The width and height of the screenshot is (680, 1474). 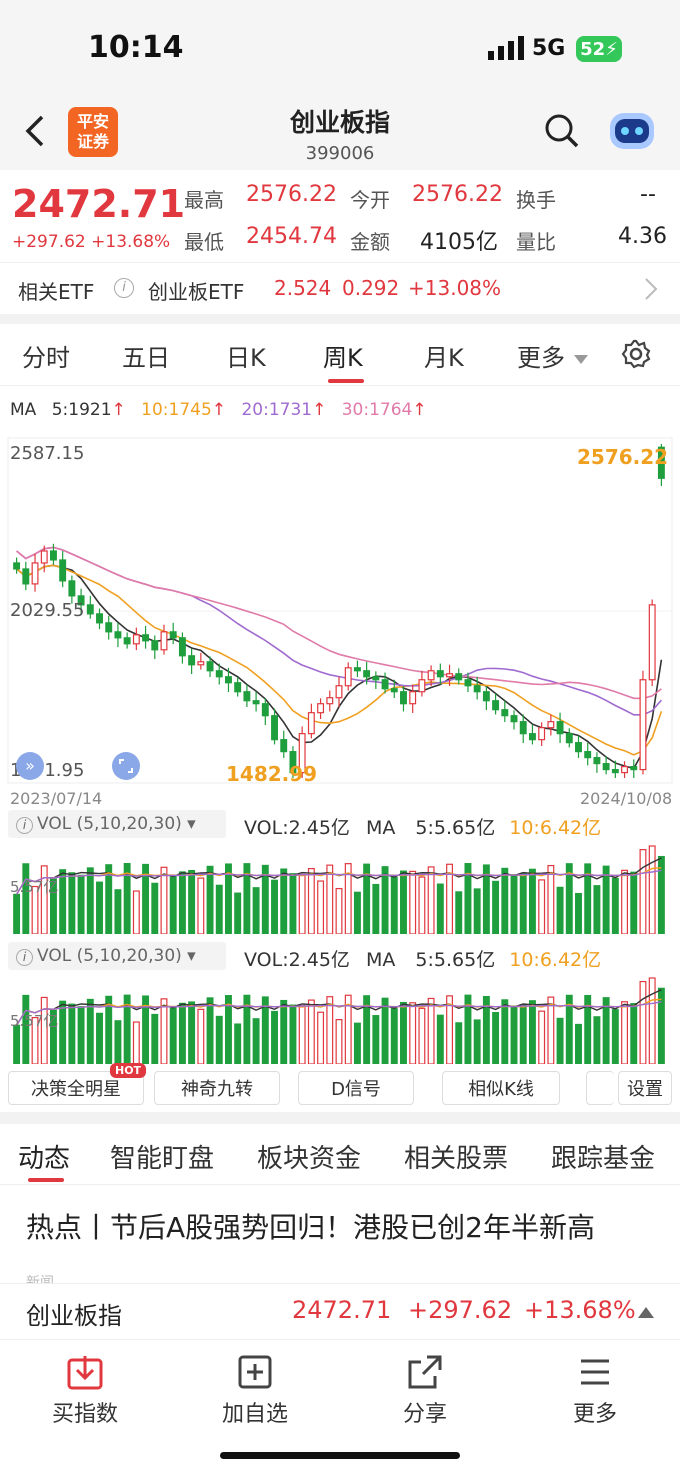 What do you see at coordinates (46, 1180) in the screenshot?
I see `active-tab-indicator` at bounding box center [46, 1180].